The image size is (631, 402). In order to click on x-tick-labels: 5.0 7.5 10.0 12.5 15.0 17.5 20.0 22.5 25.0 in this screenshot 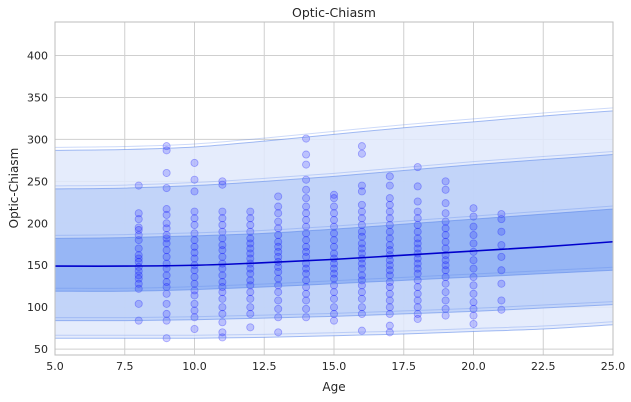, I will do `click(335, 366)`.